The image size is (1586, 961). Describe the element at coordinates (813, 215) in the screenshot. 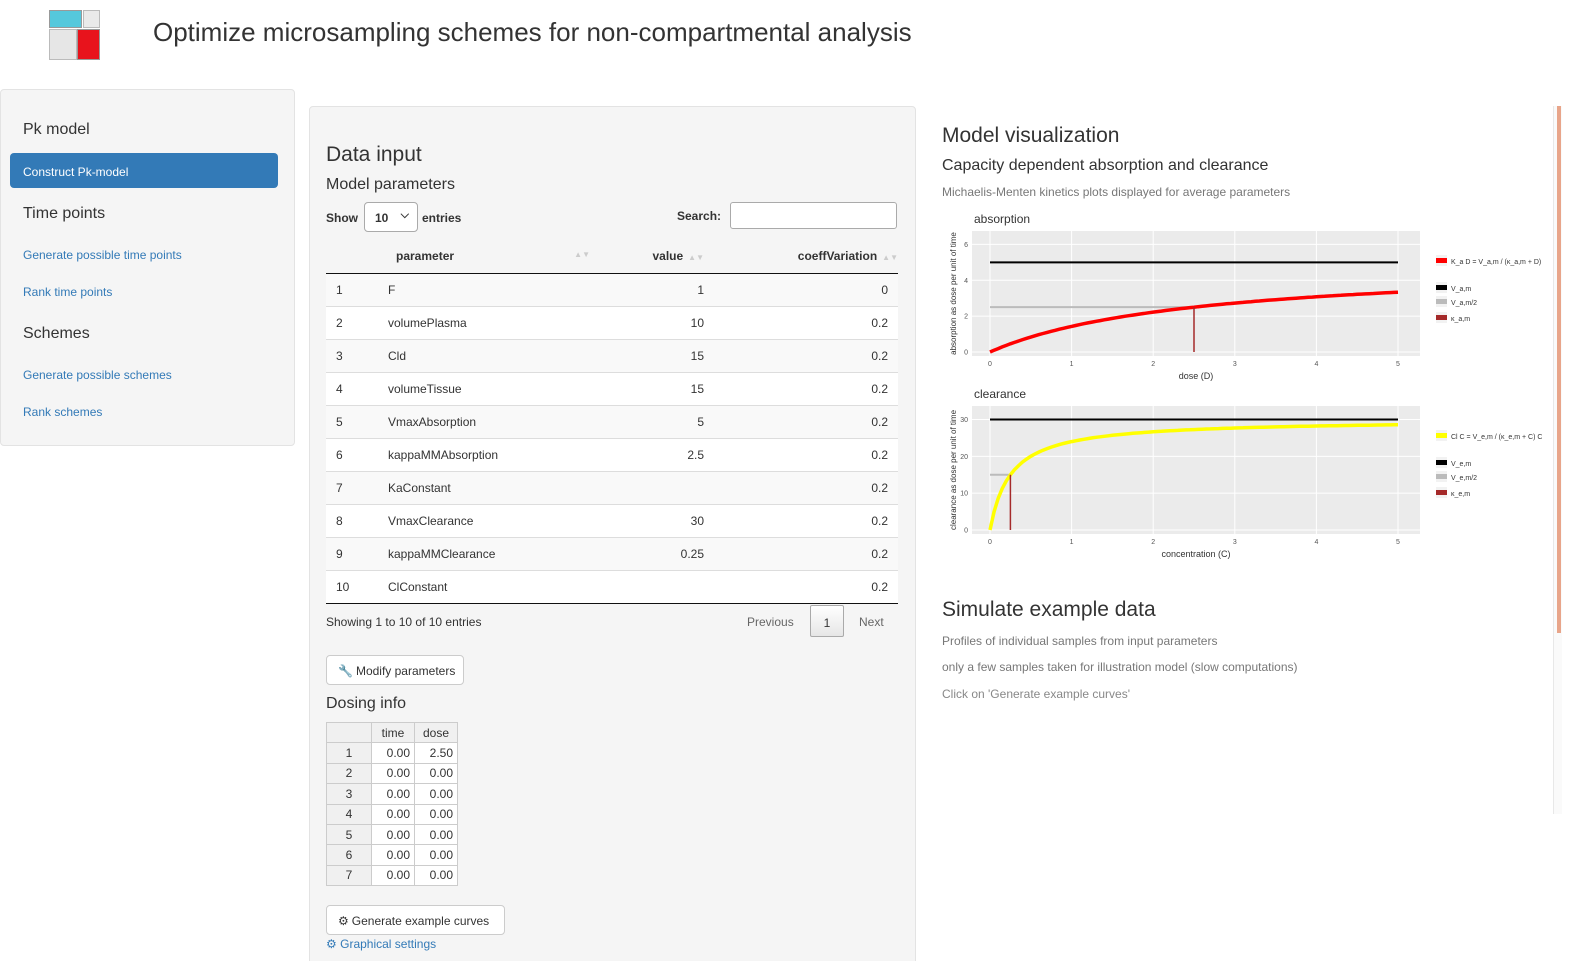

I see `search-input` at that location.